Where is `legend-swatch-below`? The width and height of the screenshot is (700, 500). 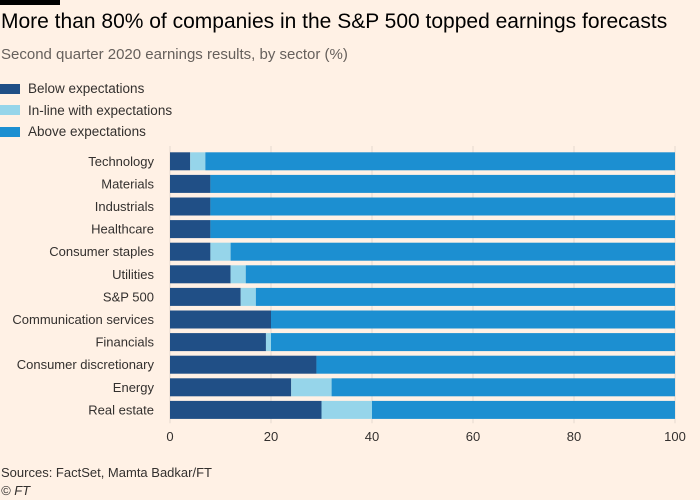 legend-swatch-below is located at coordinates (10, 88).